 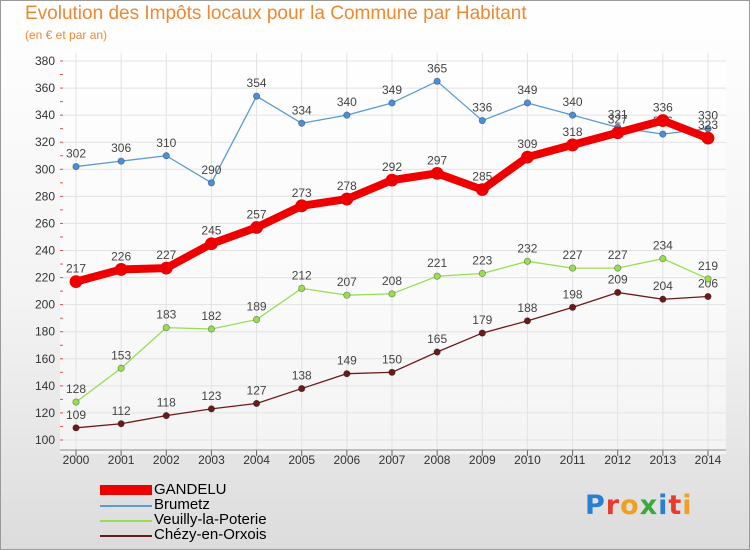 What do you see at coordinates (121, 460) in the screenshot?
I see `x-tick-label-2001: 2001` at bounding box center [121, 460].